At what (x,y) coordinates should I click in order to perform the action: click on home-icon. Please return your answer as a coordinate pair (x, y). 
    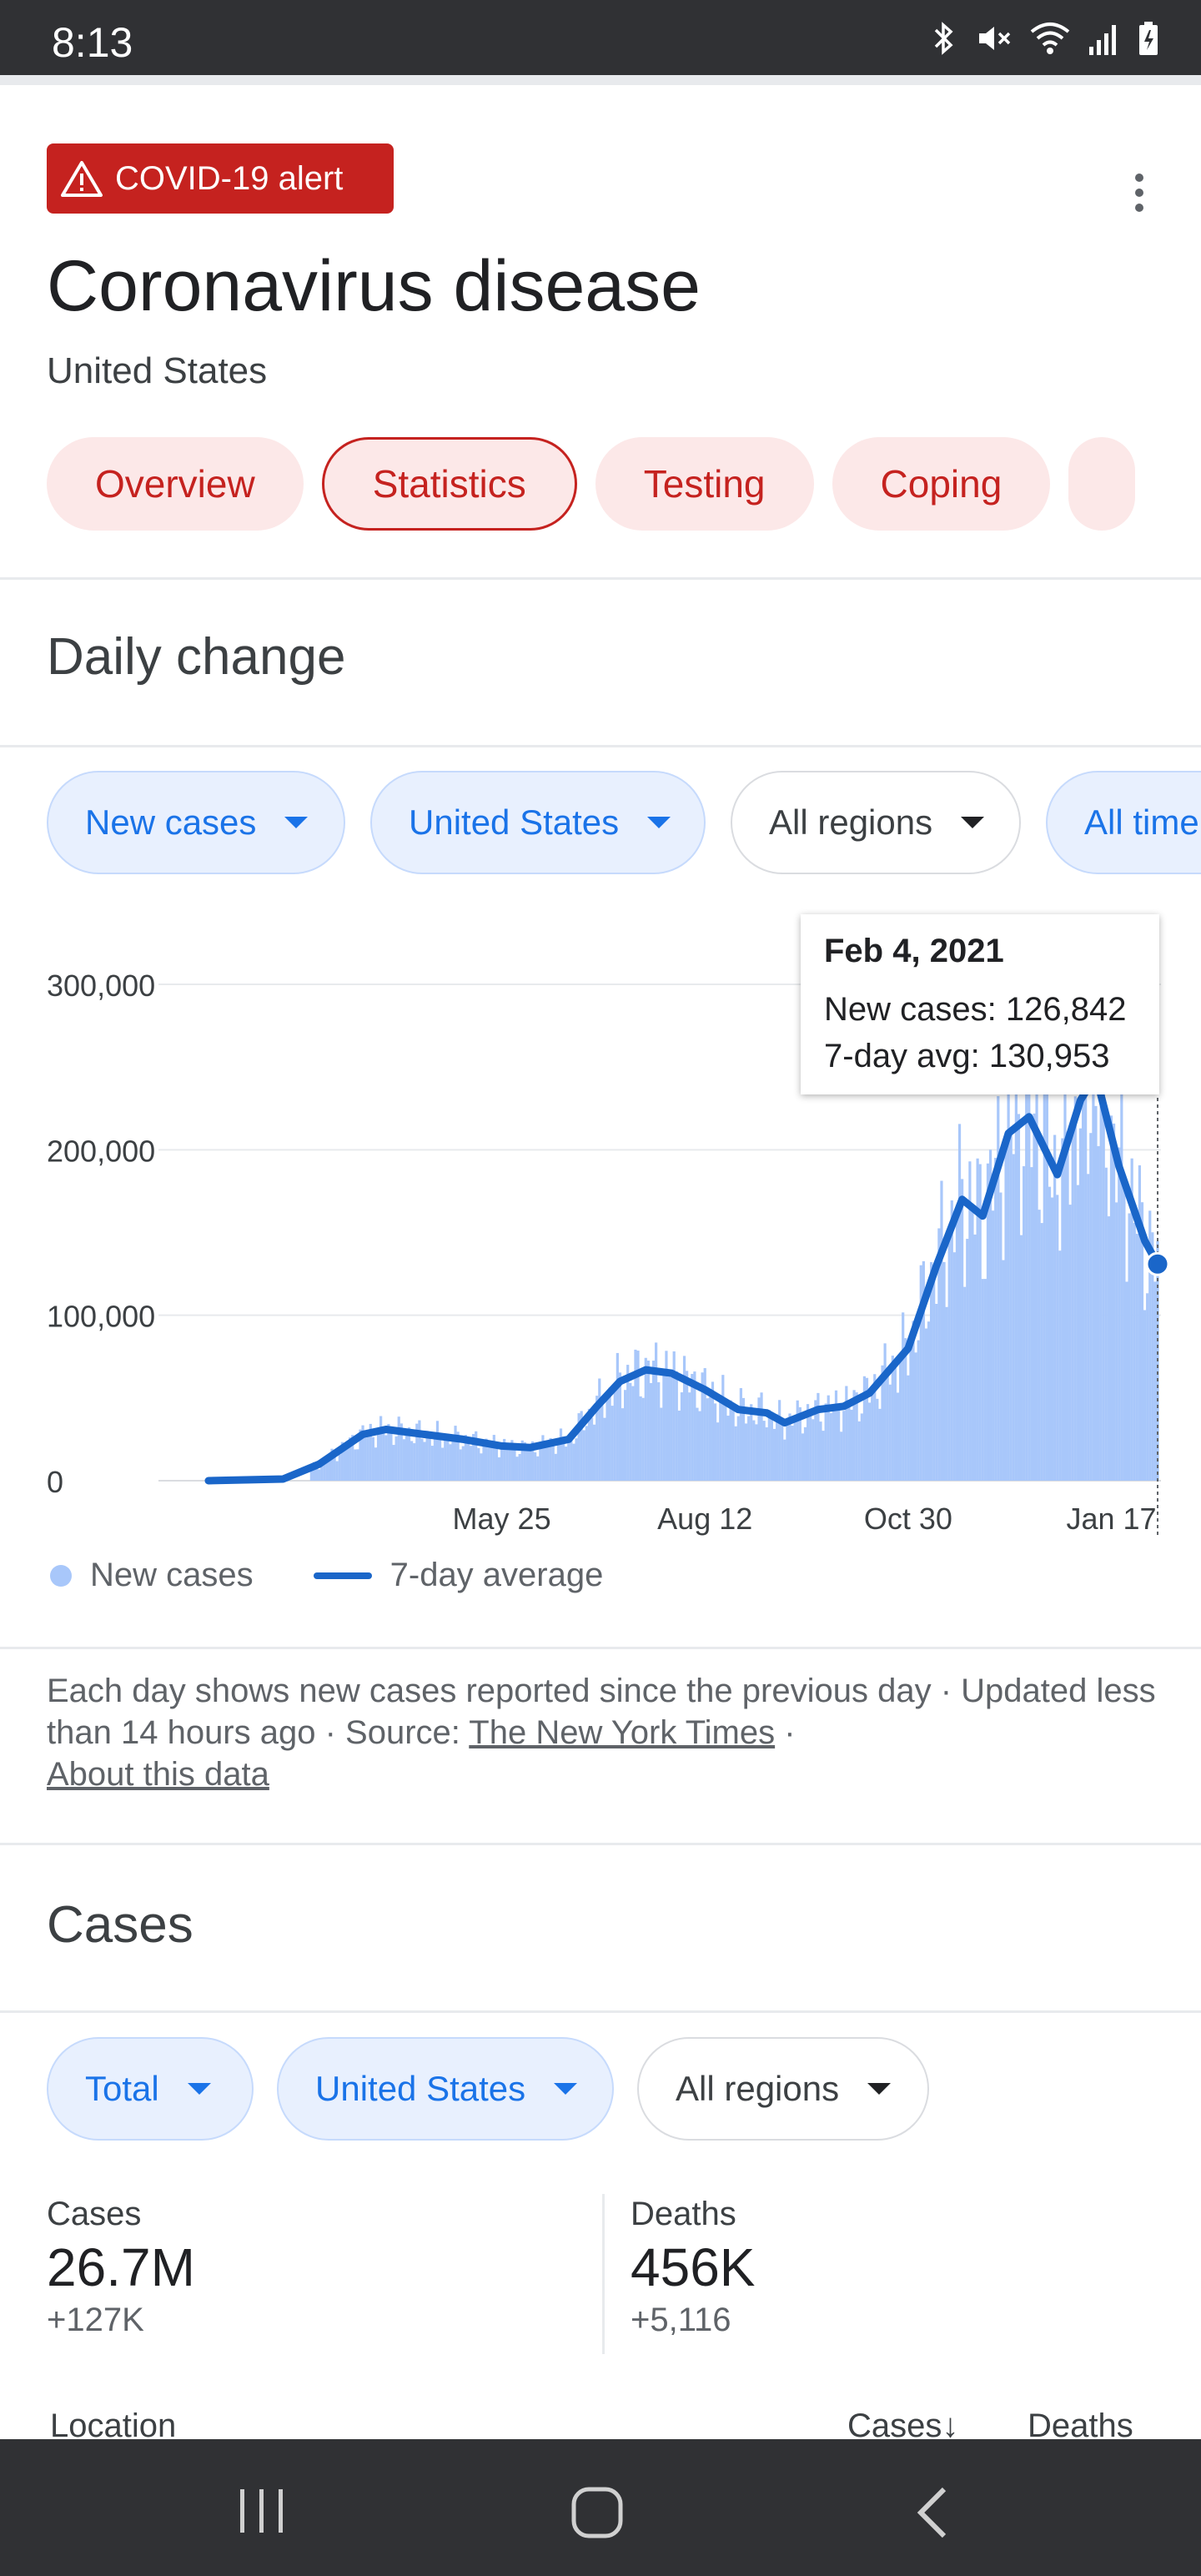
    Looking at the image, I should click on (597, 2514).